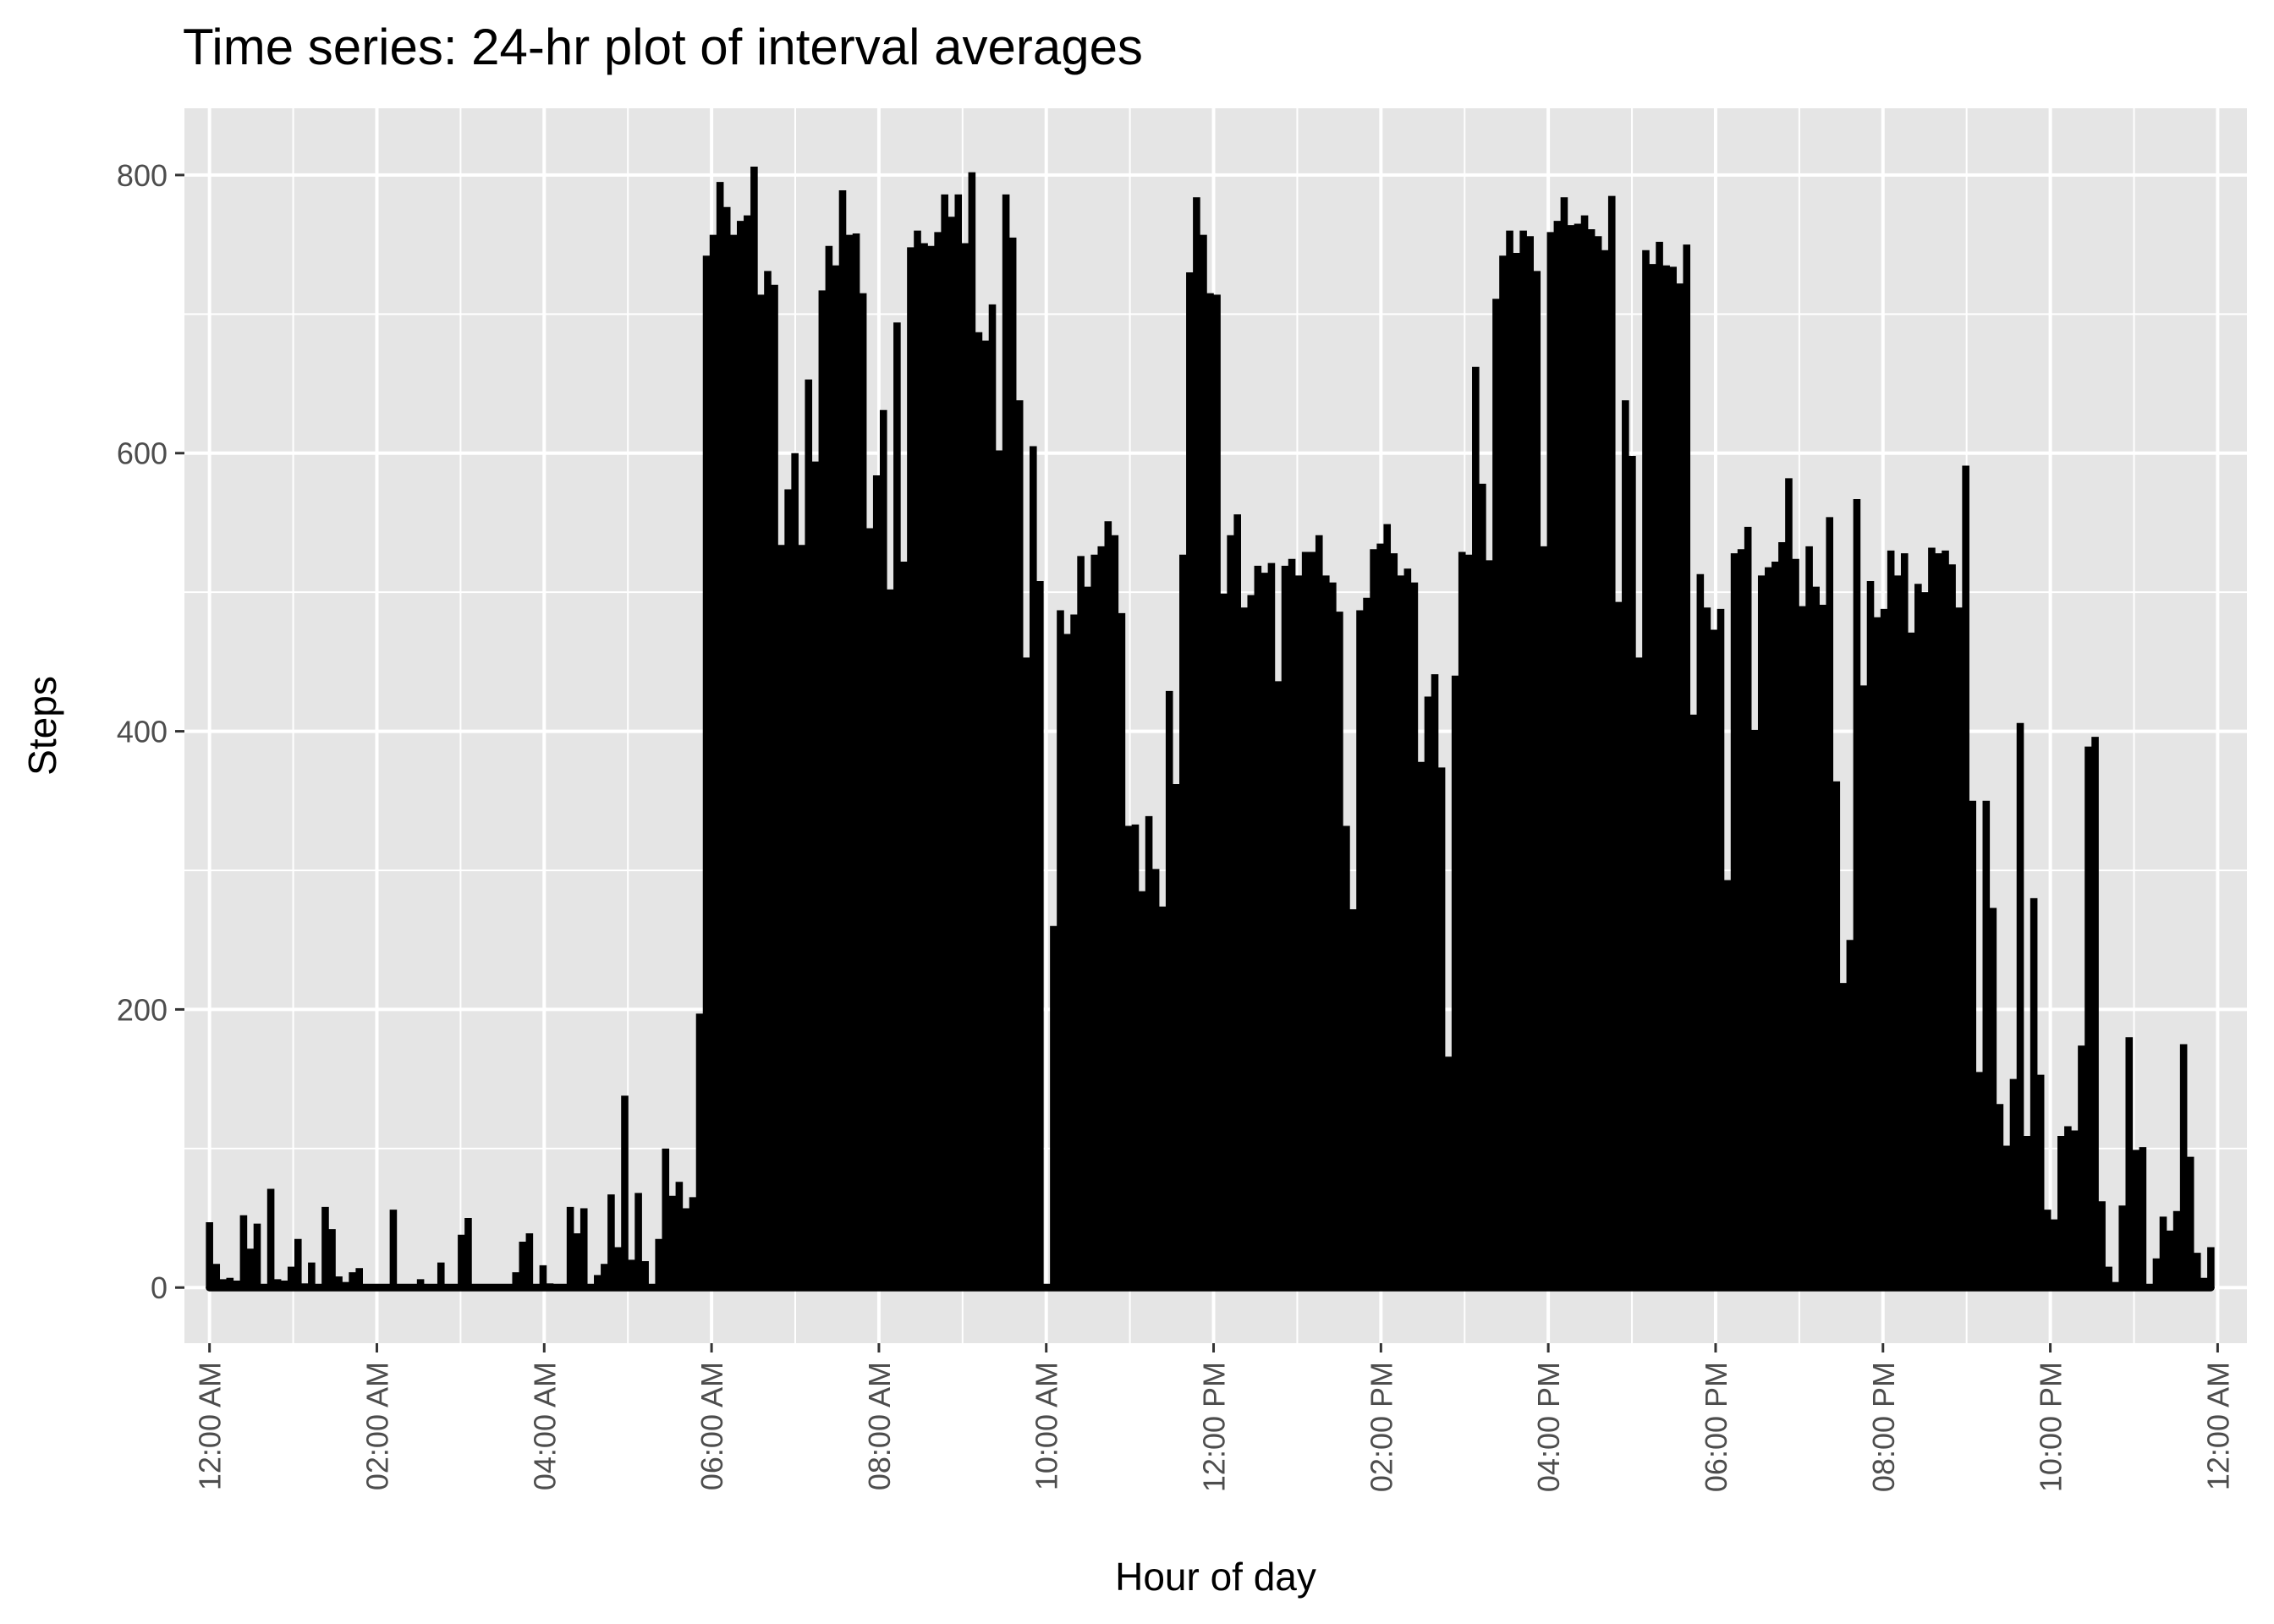 This screenshot has height=1624, width=2274. I want to click on y-tick-label: 600, so click(142, 453).